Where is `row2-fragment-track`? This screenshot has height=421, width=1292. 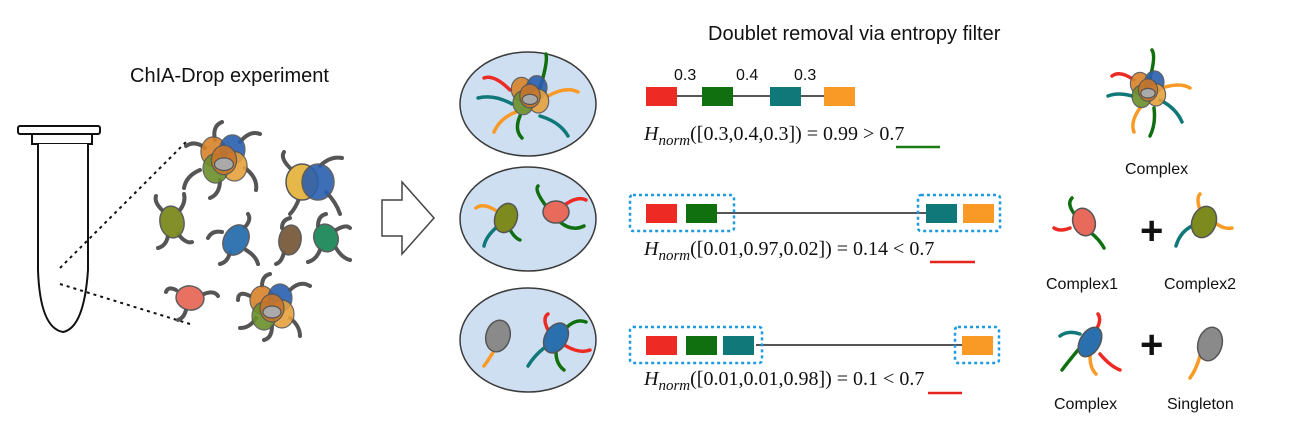 row2-fragment-track is located at coordinates (815, 213).